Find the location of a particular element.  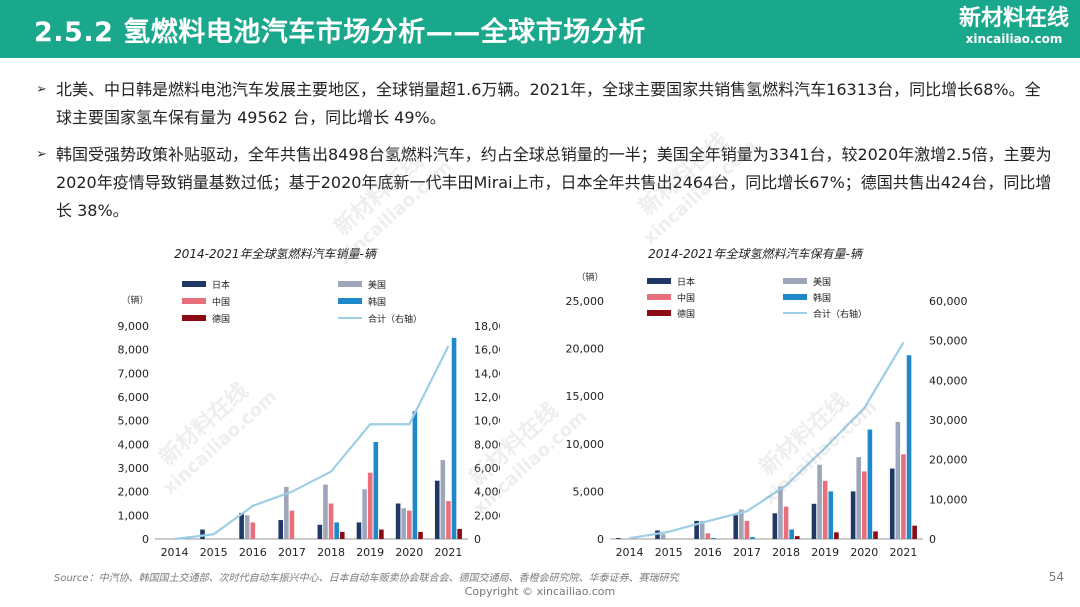

x-tick-label: 2018 is located at coordinates (786, 552).